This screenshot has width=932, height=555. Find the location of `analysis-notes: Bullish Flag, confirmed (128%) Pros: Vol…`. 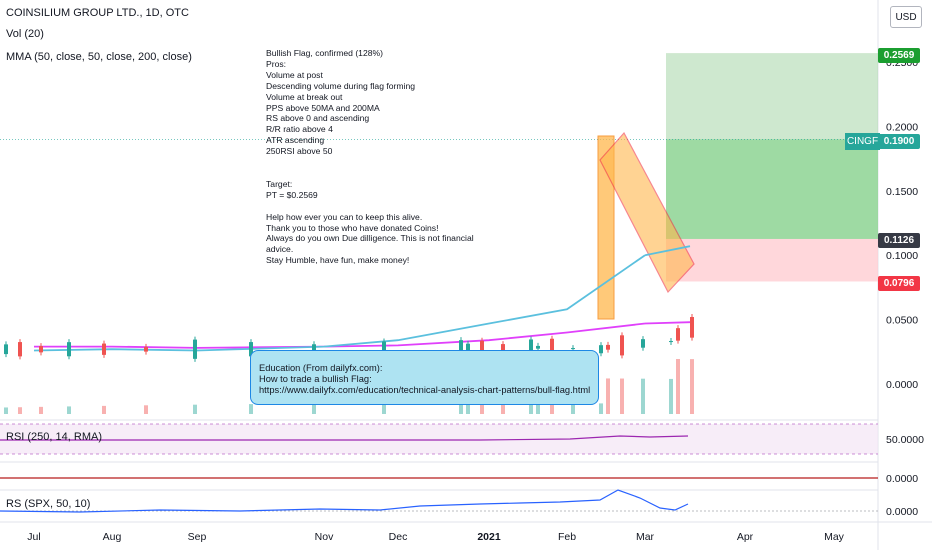

analysis-notes: Bullish Flag, confirmed (128%) Pros: Vol… is located at coordinates (370, 157).